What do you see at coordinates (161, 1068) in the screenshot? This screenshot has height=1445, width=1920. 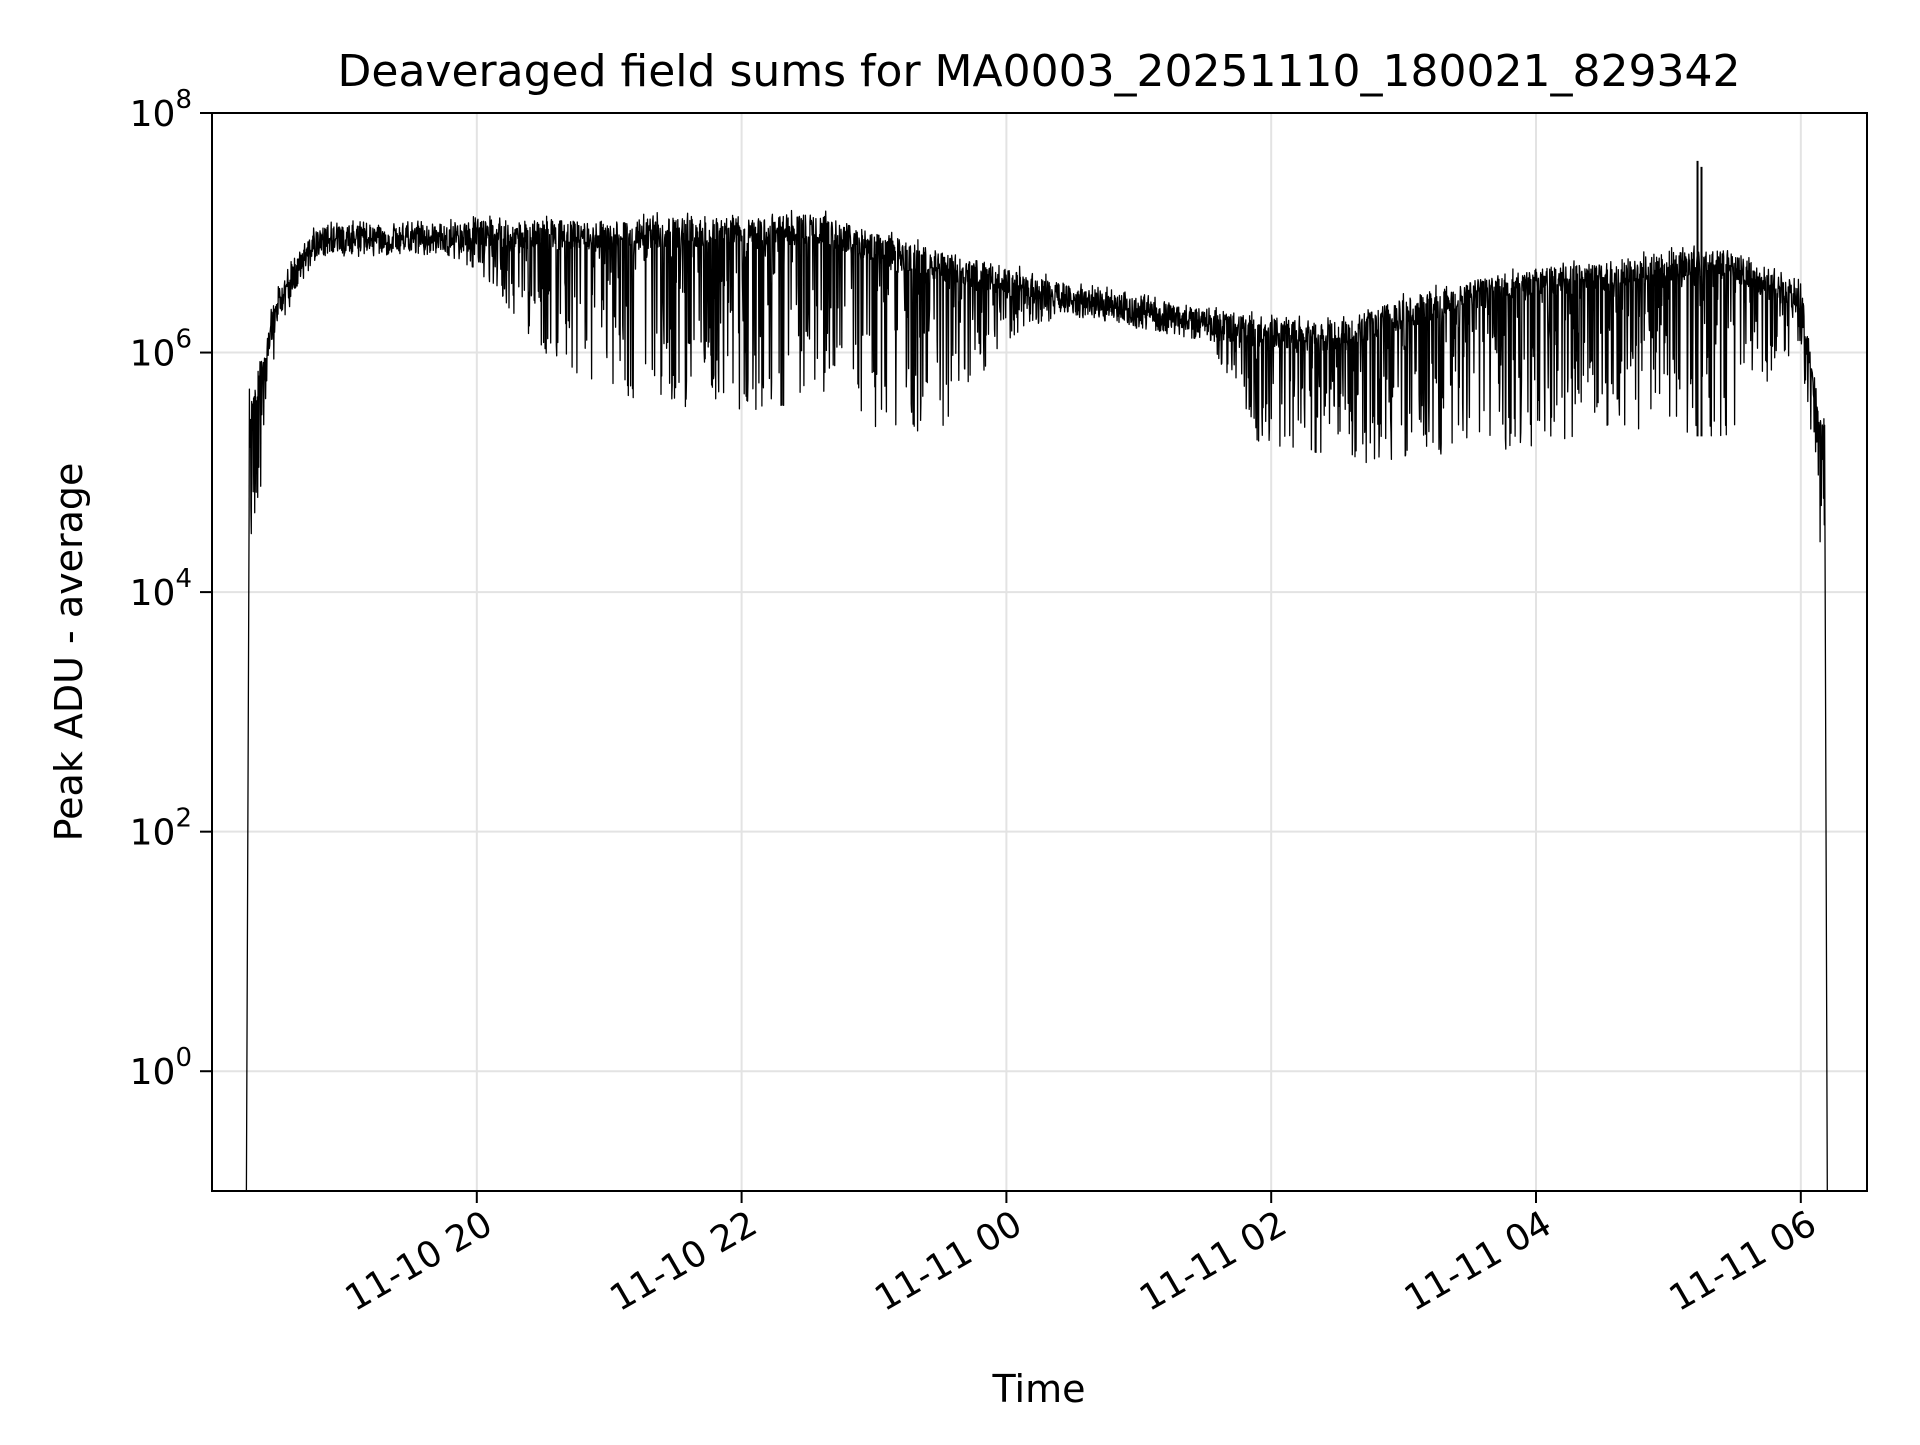 I see `y-tick-label: 10⁰` at bounding box center [161, 1068].